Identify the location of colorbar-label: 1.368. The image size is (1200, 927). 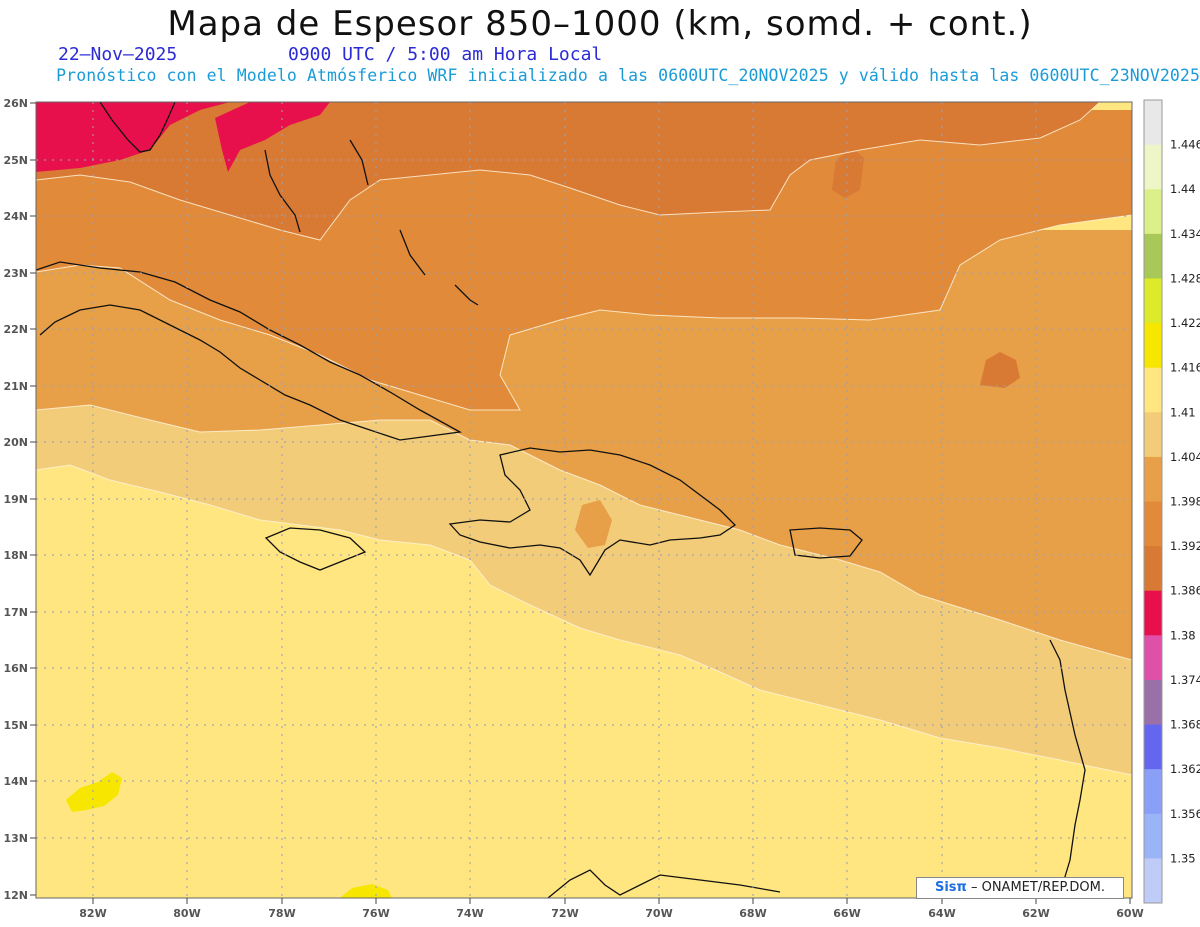
(1185, 725).